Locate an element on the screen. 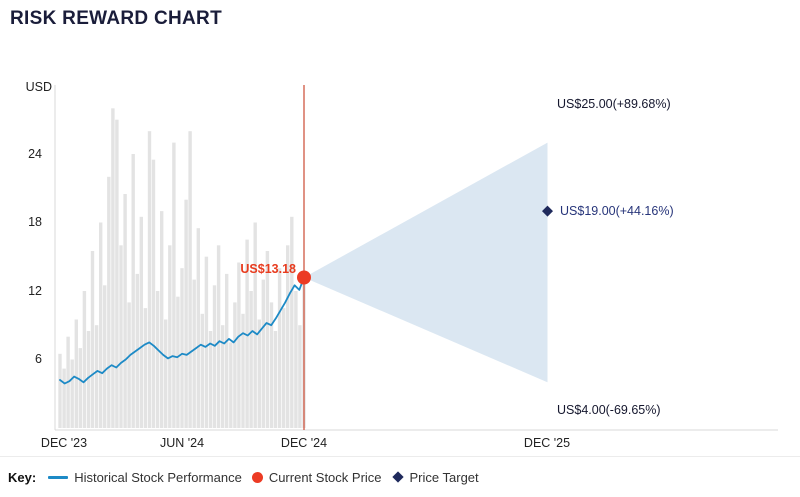 The image size is (800, 497). price-target-label: US$19.00(+44.16%) is located at coordinates (617, 211).